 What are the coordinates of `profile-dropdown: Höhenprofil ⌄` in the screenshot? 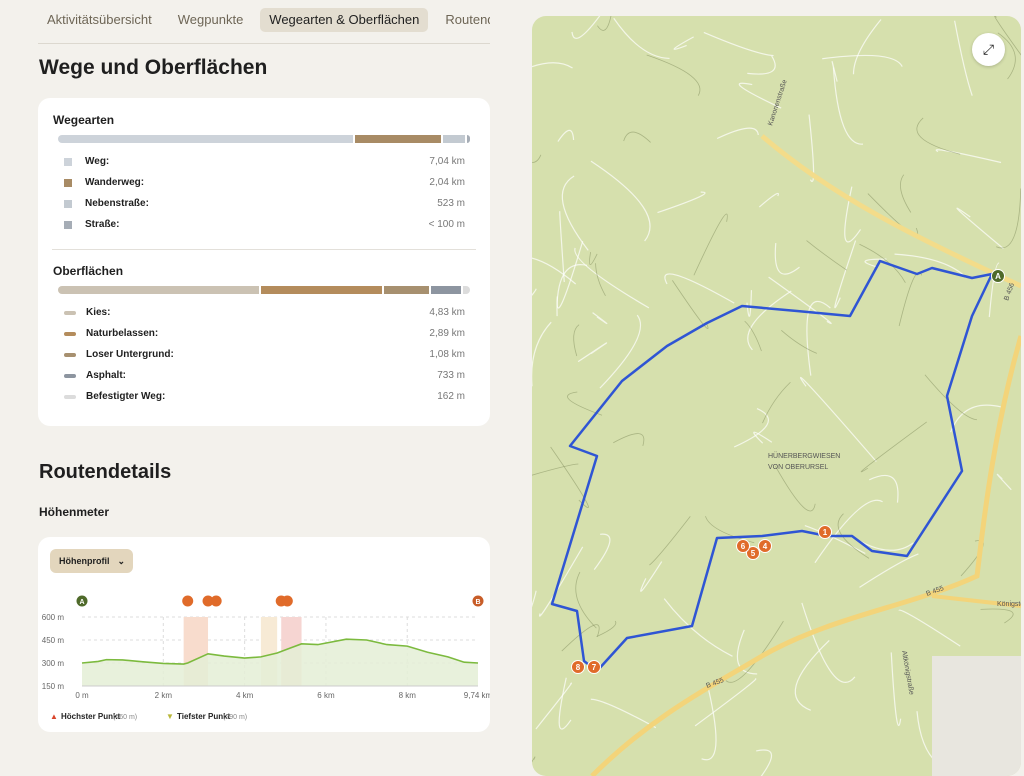 It's located at (91, 561).